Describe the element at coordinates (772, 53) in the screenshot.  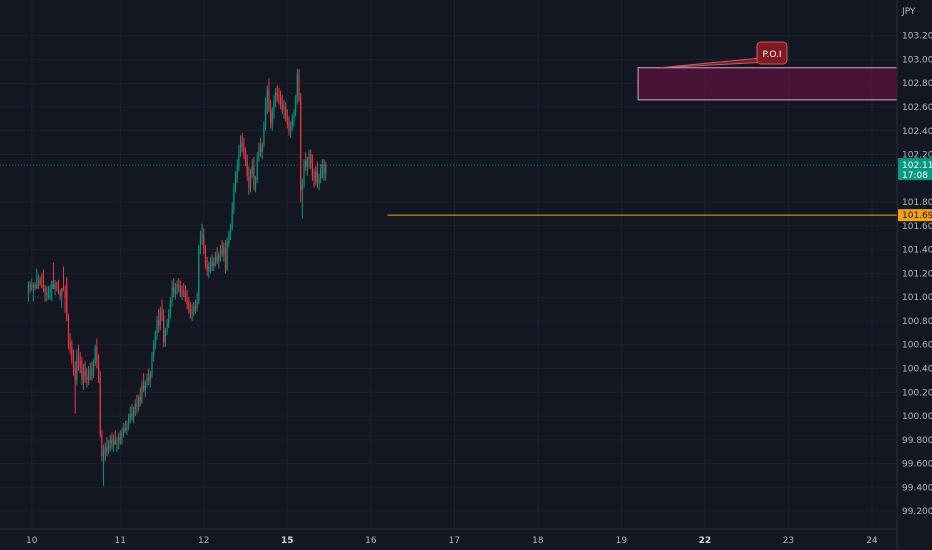
I see `poi-callout-box` at that location.